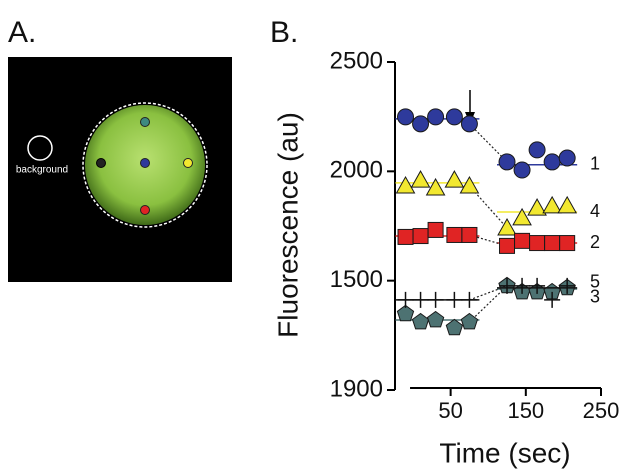  Describe the element at coordinates (356, 388) in the screenshot. I see `y-tick-label: 1900` at that location.